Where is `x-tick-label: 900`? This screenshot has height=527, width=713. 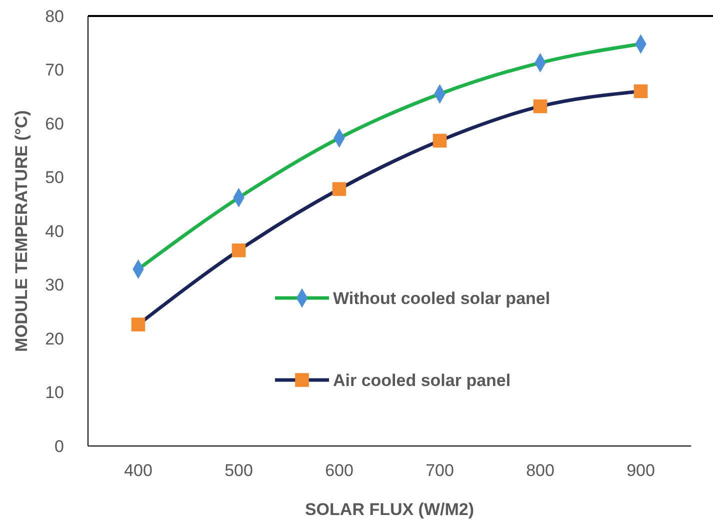
x-tick-label: 900 is located at coordinates (640, 470).